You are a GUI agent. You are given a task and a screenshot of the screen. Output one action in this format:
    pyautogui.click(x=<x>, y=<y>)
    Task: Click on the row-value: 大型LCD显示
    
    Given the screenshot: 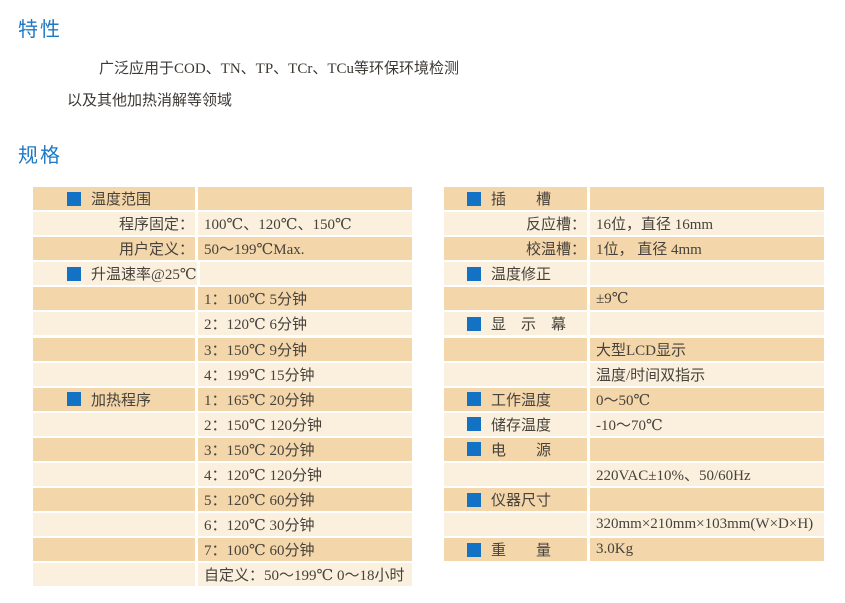 What is the action you would take?
    pyautogui.click(x=707, y=349)
    